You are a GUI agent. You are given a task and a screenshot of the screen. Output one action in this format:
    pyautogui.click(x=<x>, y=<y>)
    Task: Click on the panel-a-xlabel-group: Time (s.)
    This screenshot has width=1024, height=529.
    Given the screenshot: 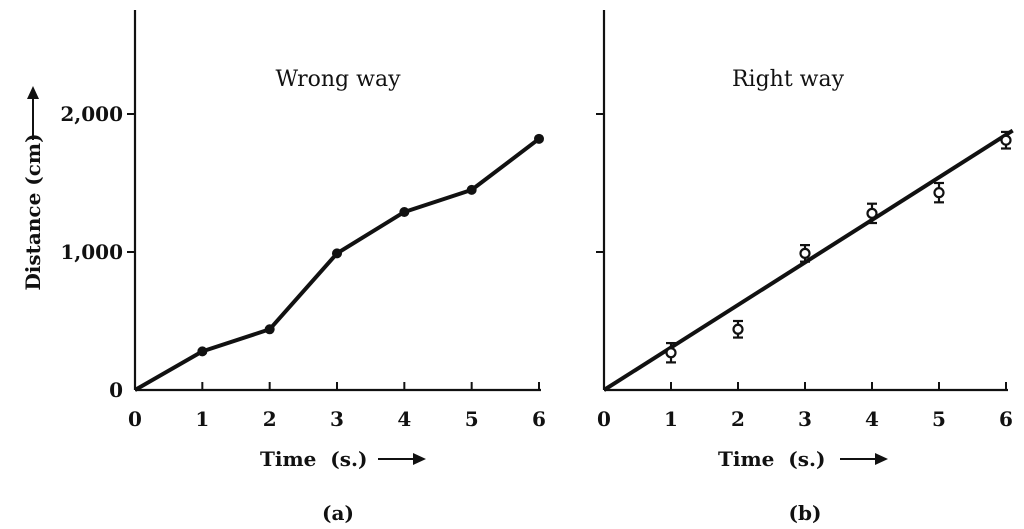 What is the action you would take?
    pyautogui.click(x=343, y=459)
    